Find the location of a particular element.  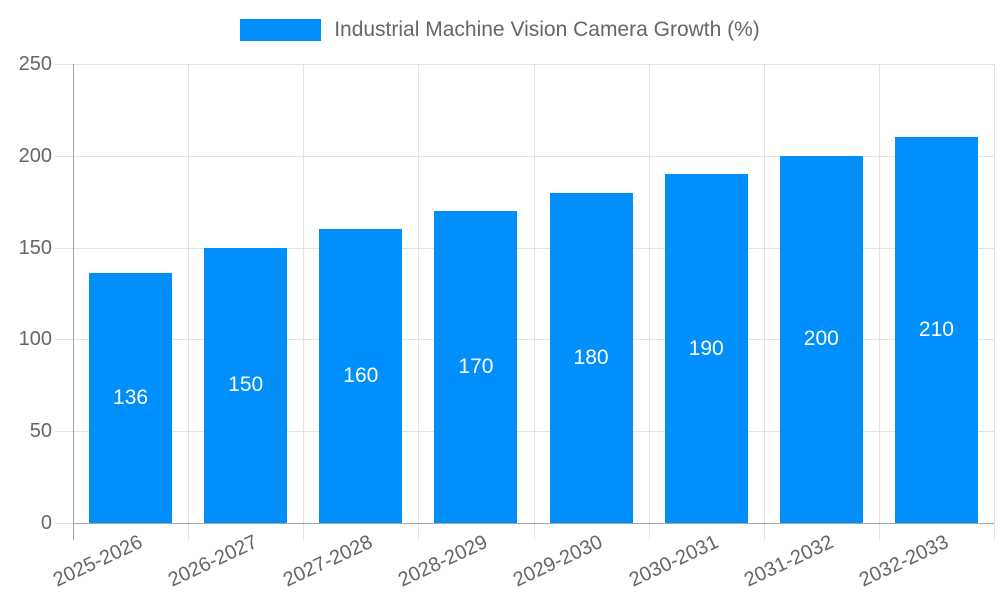

bar-value-label: 160 is located at coordinates (361, 376).